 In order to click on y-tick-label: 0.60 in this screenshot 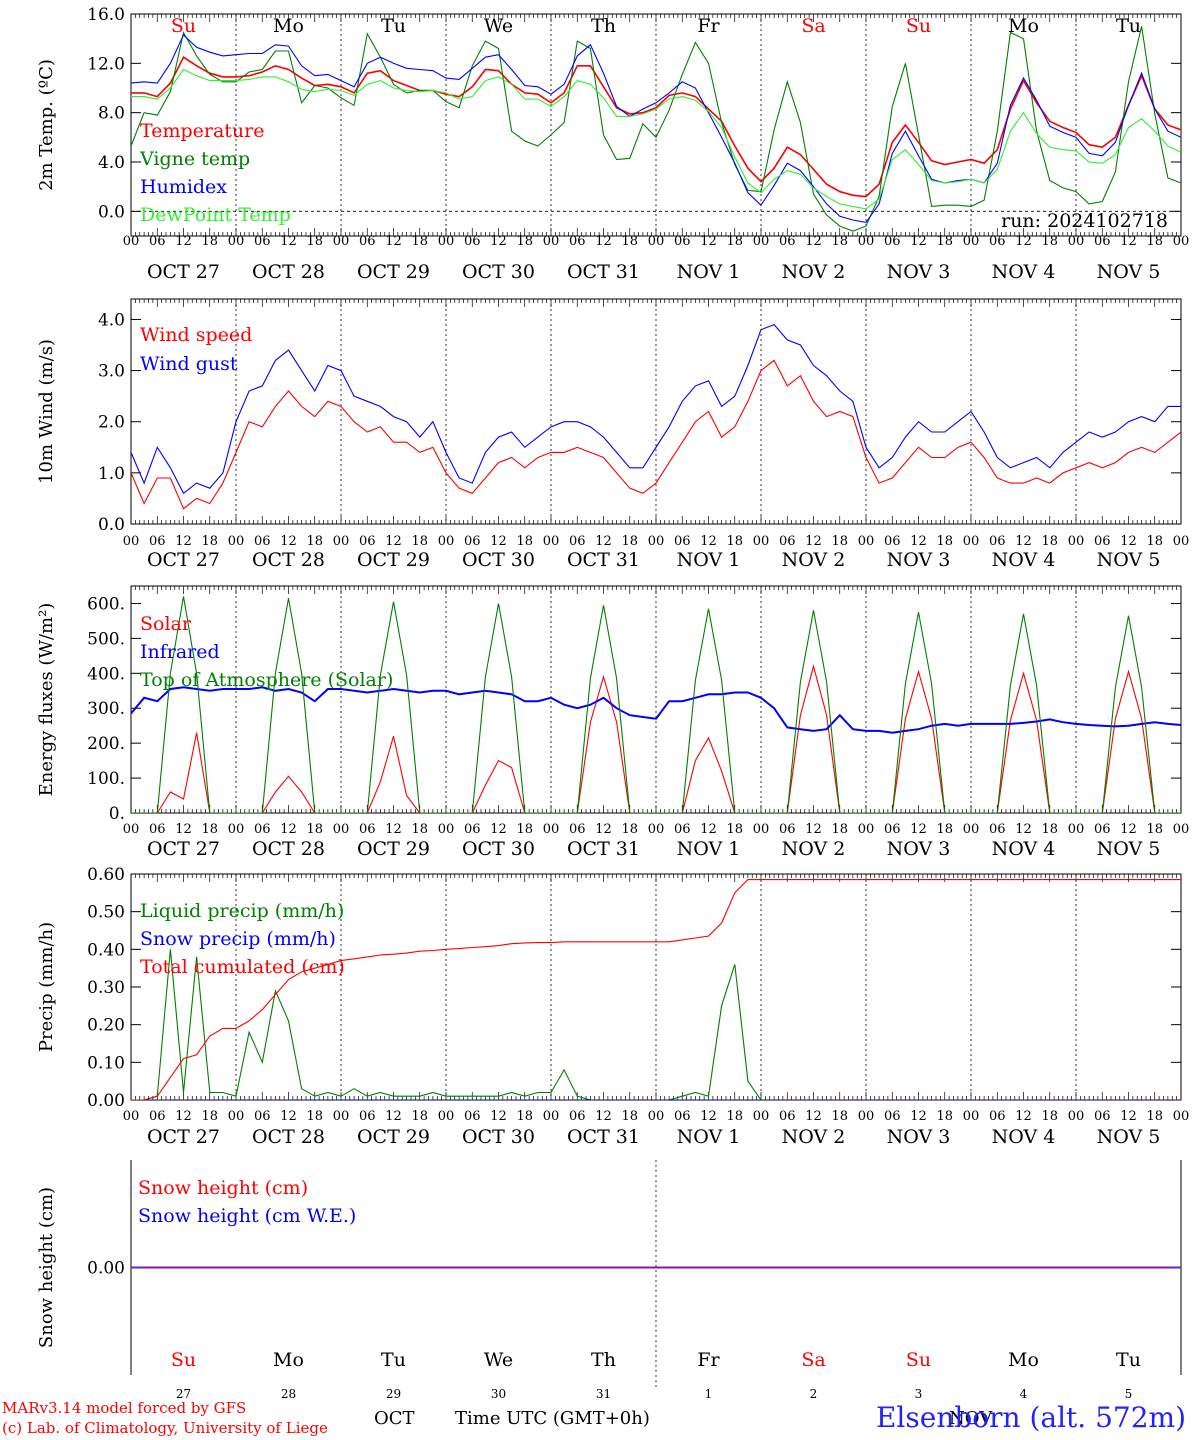, I will do `click(106, 875)`.